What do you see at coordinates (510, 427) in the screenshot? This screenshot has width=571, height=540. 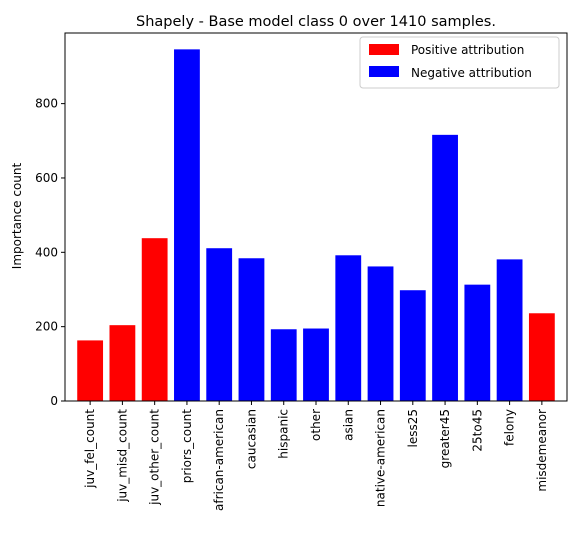 I see `x-tick-label: felony` at bounding box center [510, 427].